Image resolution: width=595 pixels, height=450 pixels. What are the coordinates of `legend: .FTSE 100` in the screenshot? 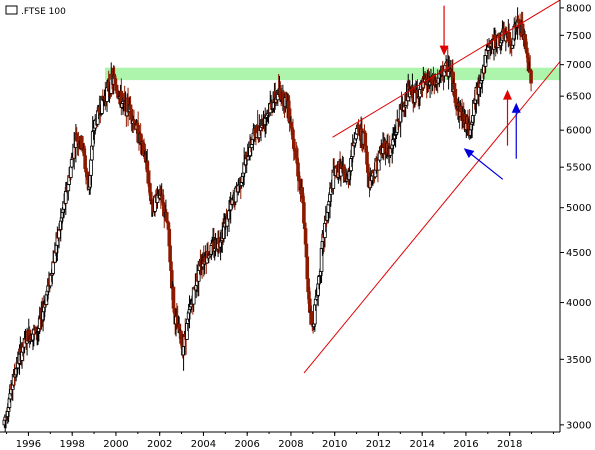 It's located at (35, 11).